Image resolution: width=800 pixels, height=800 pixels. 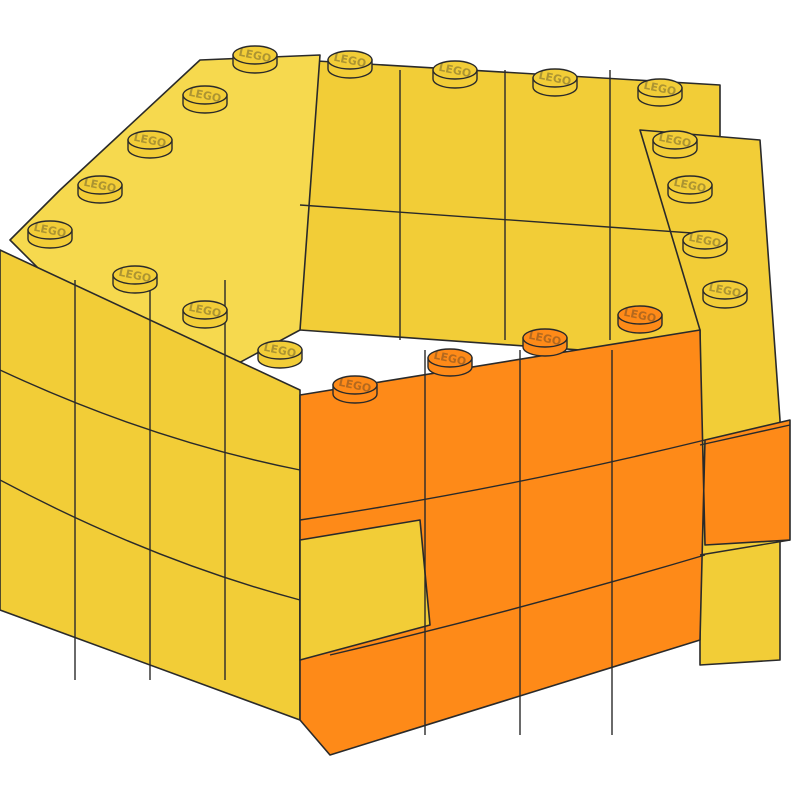 What do you see at coordinates (510, 220) in the screenshot?
I see `back-wall-course` at bounding box center [510, 220].